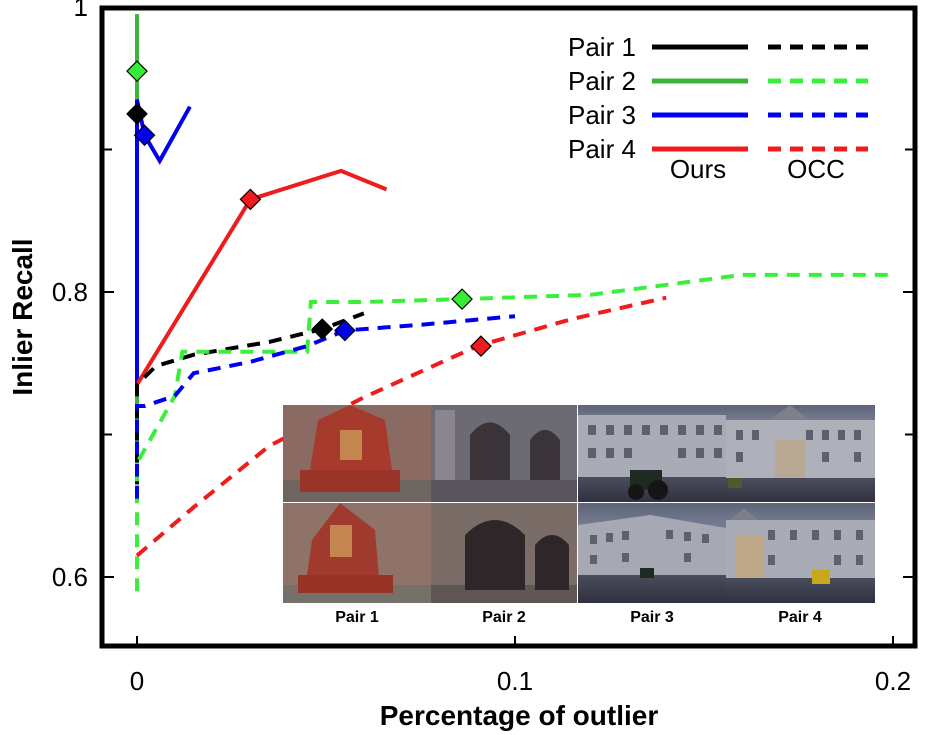 The image size is (926, 735). What do you see at coordinates (261, 277) in the screenshot?
I see `series-line-pair-4-ours` at bounding box center [261, 277].